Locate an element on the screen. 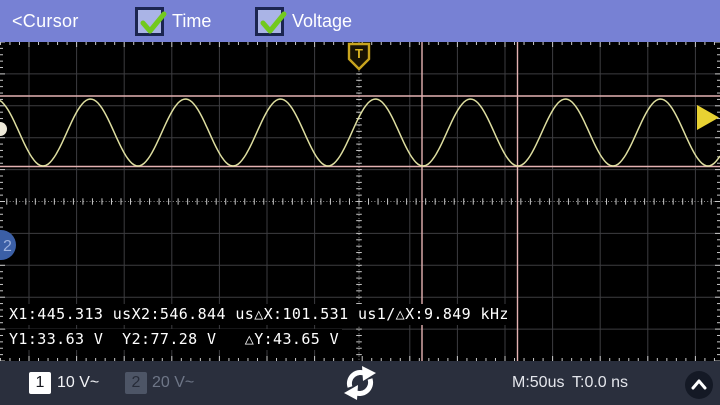 This screenshot has height=405, width=720. trigger-time-readout: T:0.0 ns is located at coordinates (600, 382).